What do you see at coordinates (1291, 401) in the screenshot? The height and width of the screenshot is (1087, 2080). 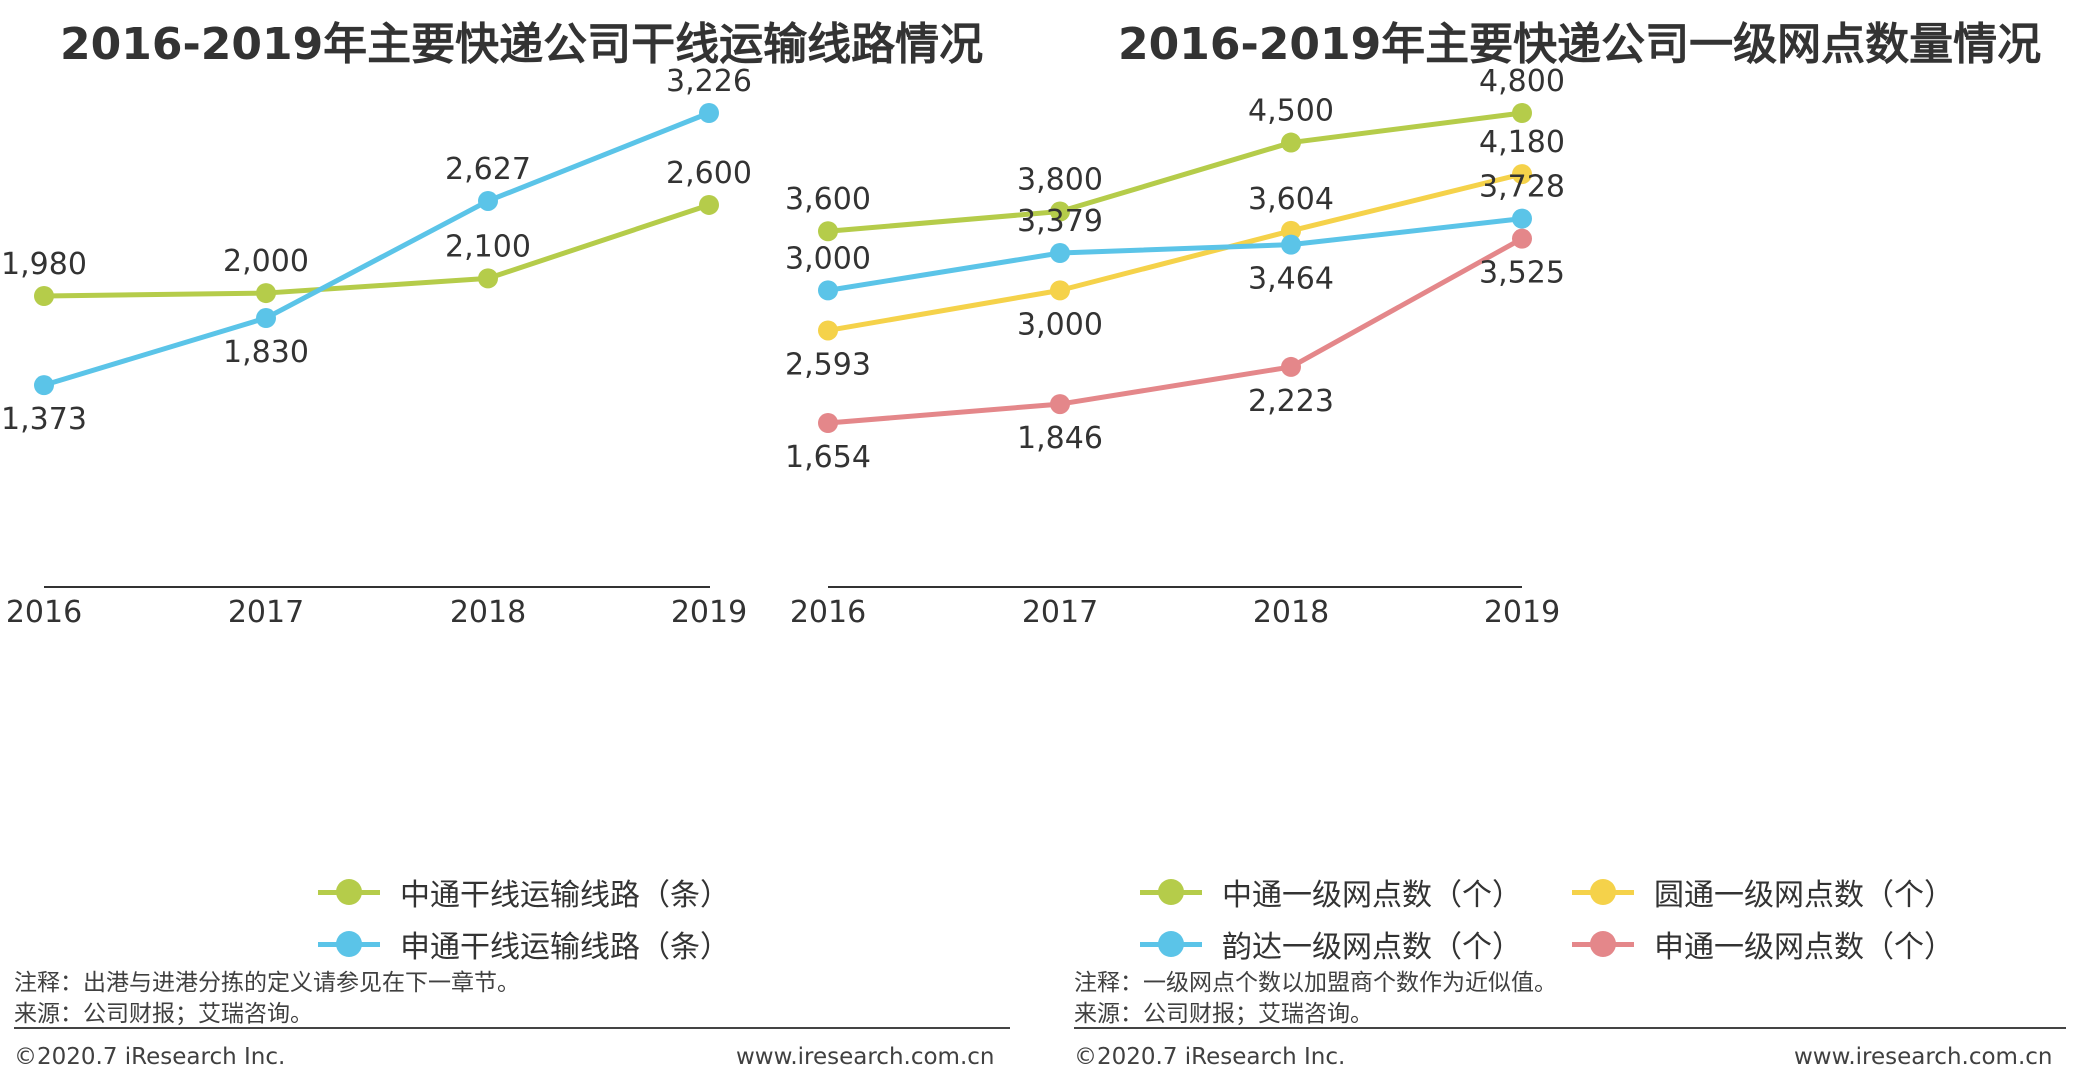 I see `data-label-sto-outlets-2018: 2,223` at bounding box center [1291, 401].